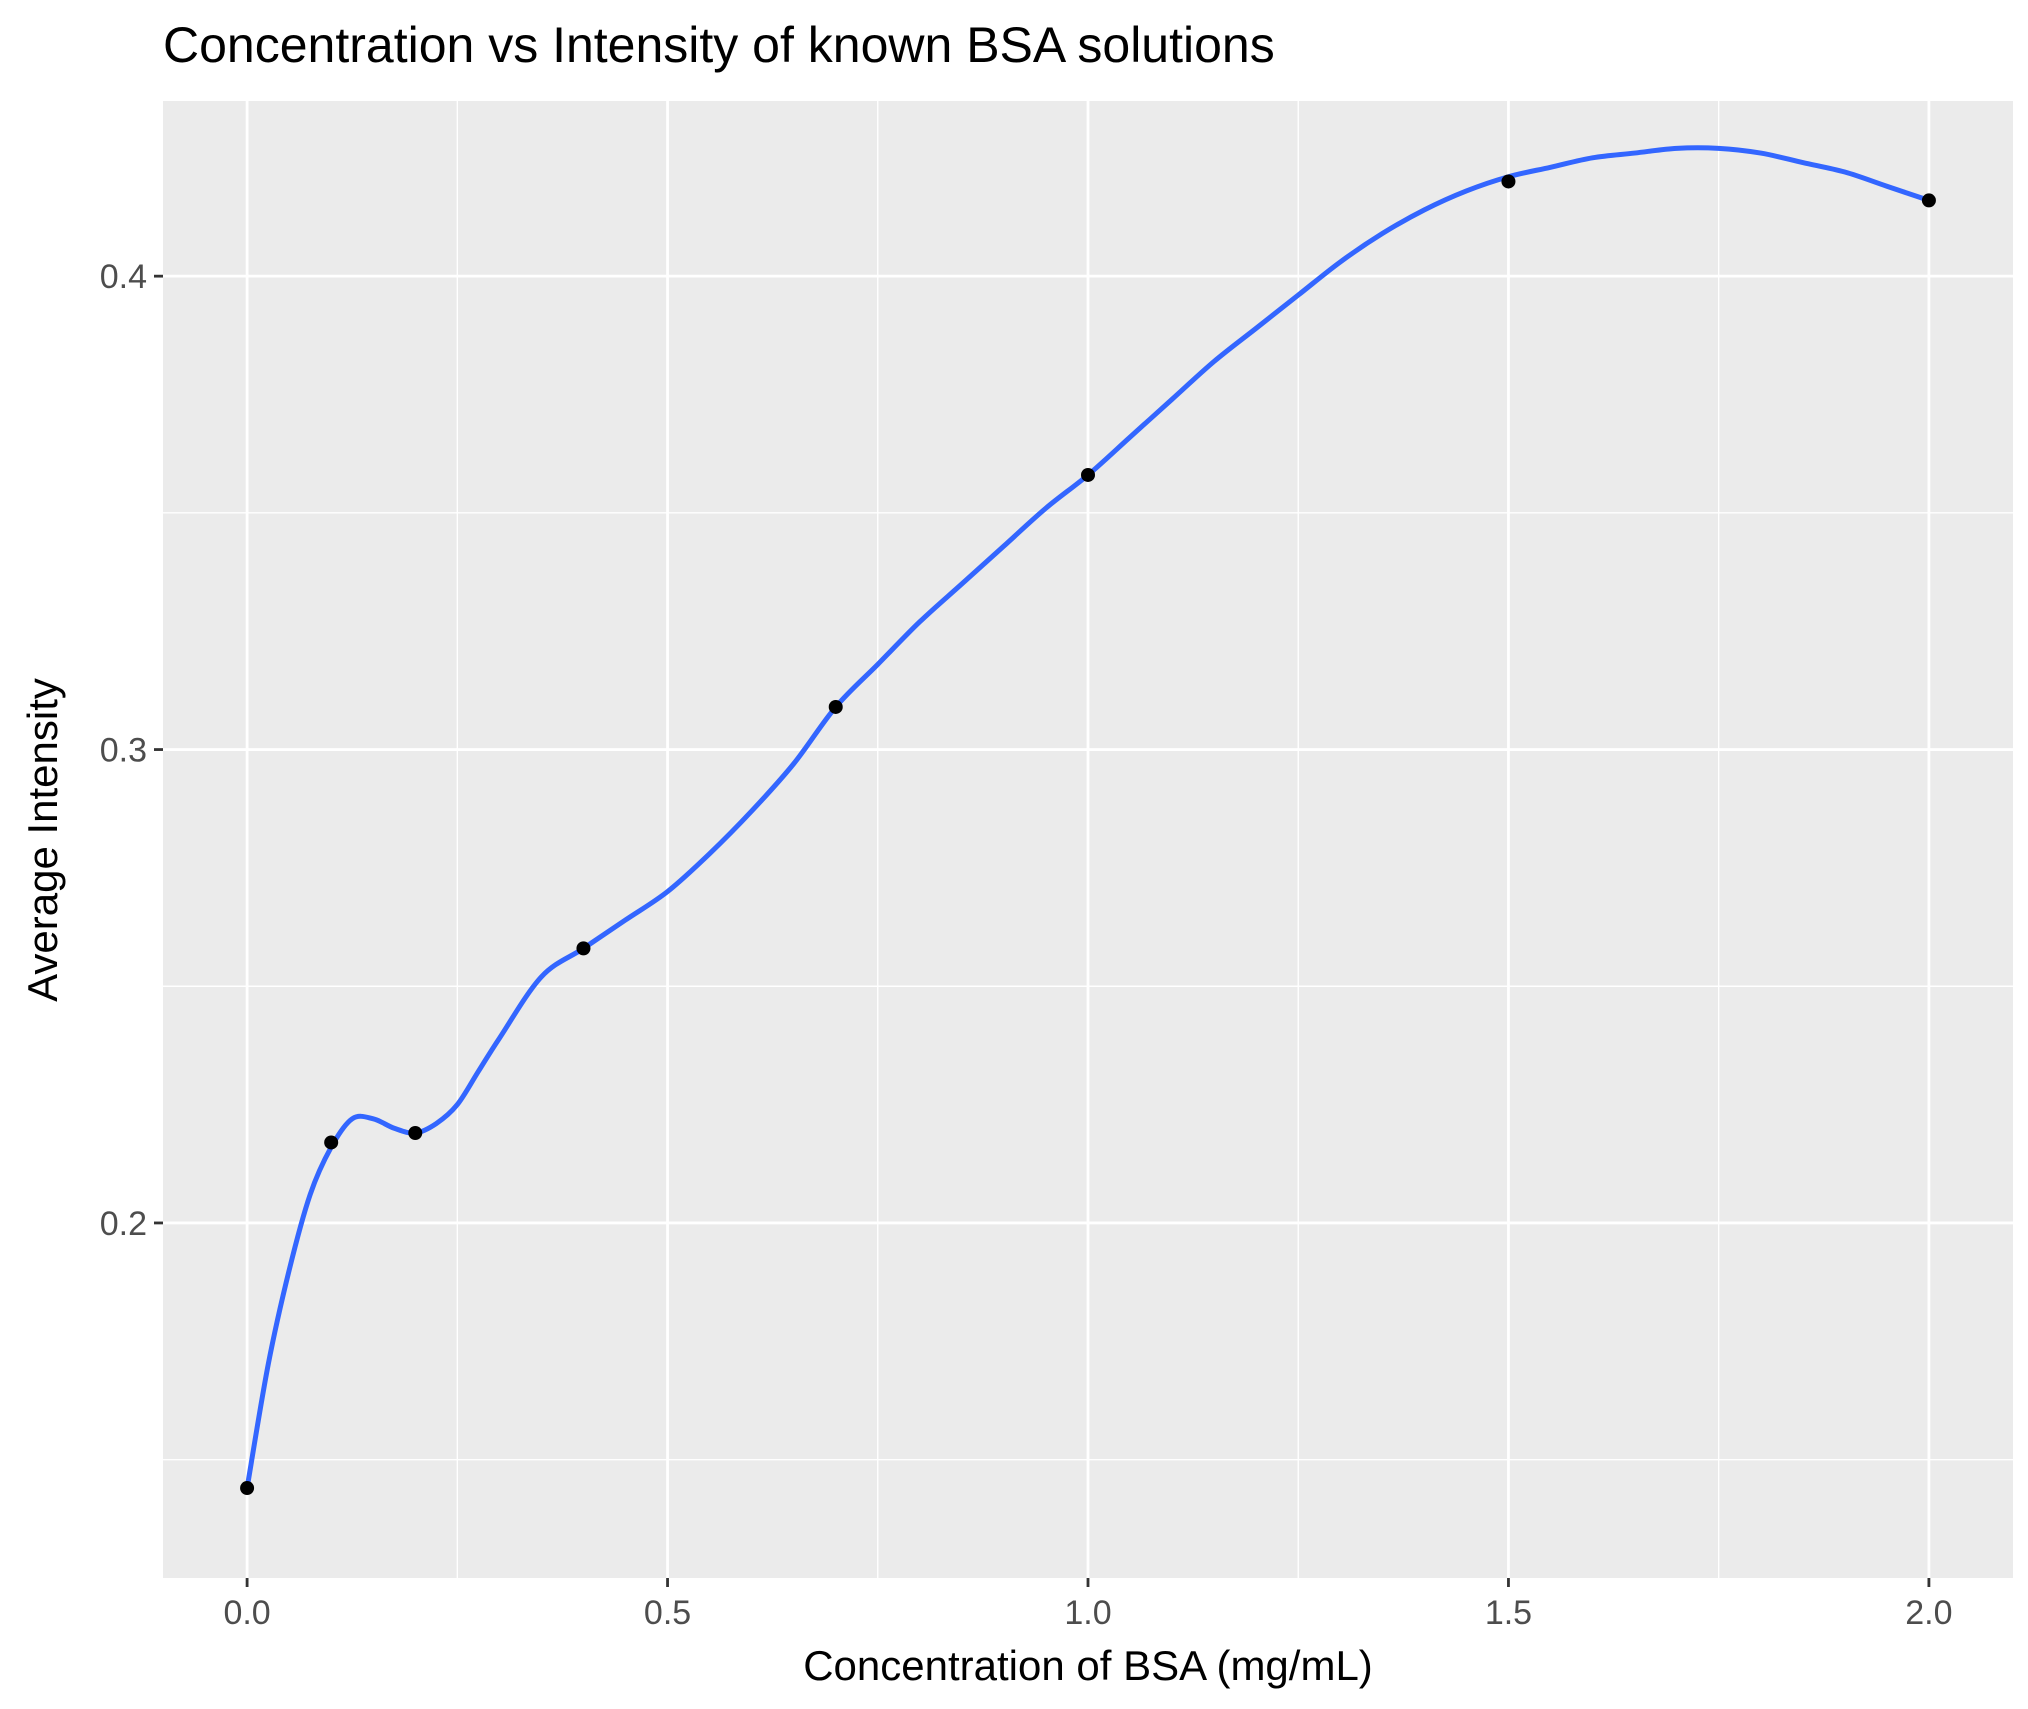 This screenshot has width=2028, height=1709. What do you see at coordinates (1508, 1613) in the screenshot?
I see `x-tick-label: 1.5` at bounding box center [1508, 1613].